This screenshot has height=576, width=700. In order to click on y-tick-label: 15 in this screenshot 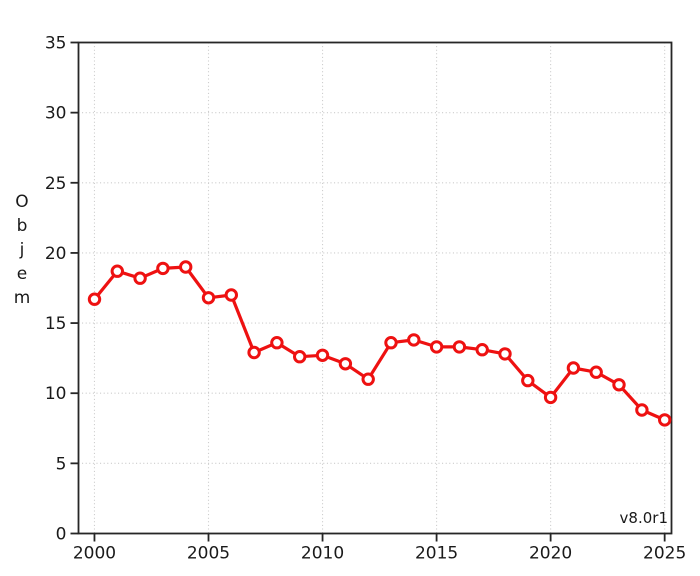, I will do `click(56, 324)`.